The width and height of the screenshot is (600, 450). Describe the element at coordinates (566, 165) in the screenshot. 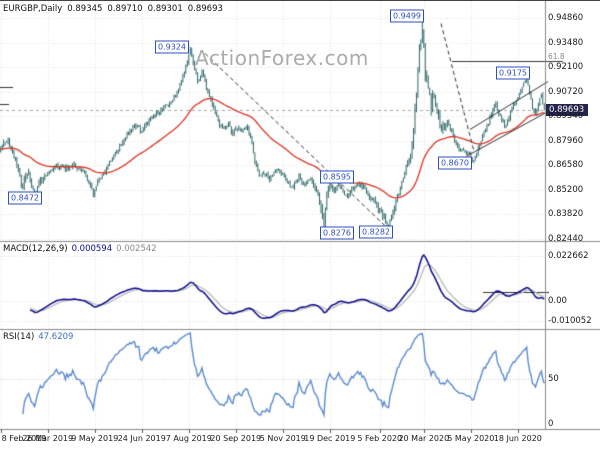

I see `price-axis-label: 0.86580` at that location.